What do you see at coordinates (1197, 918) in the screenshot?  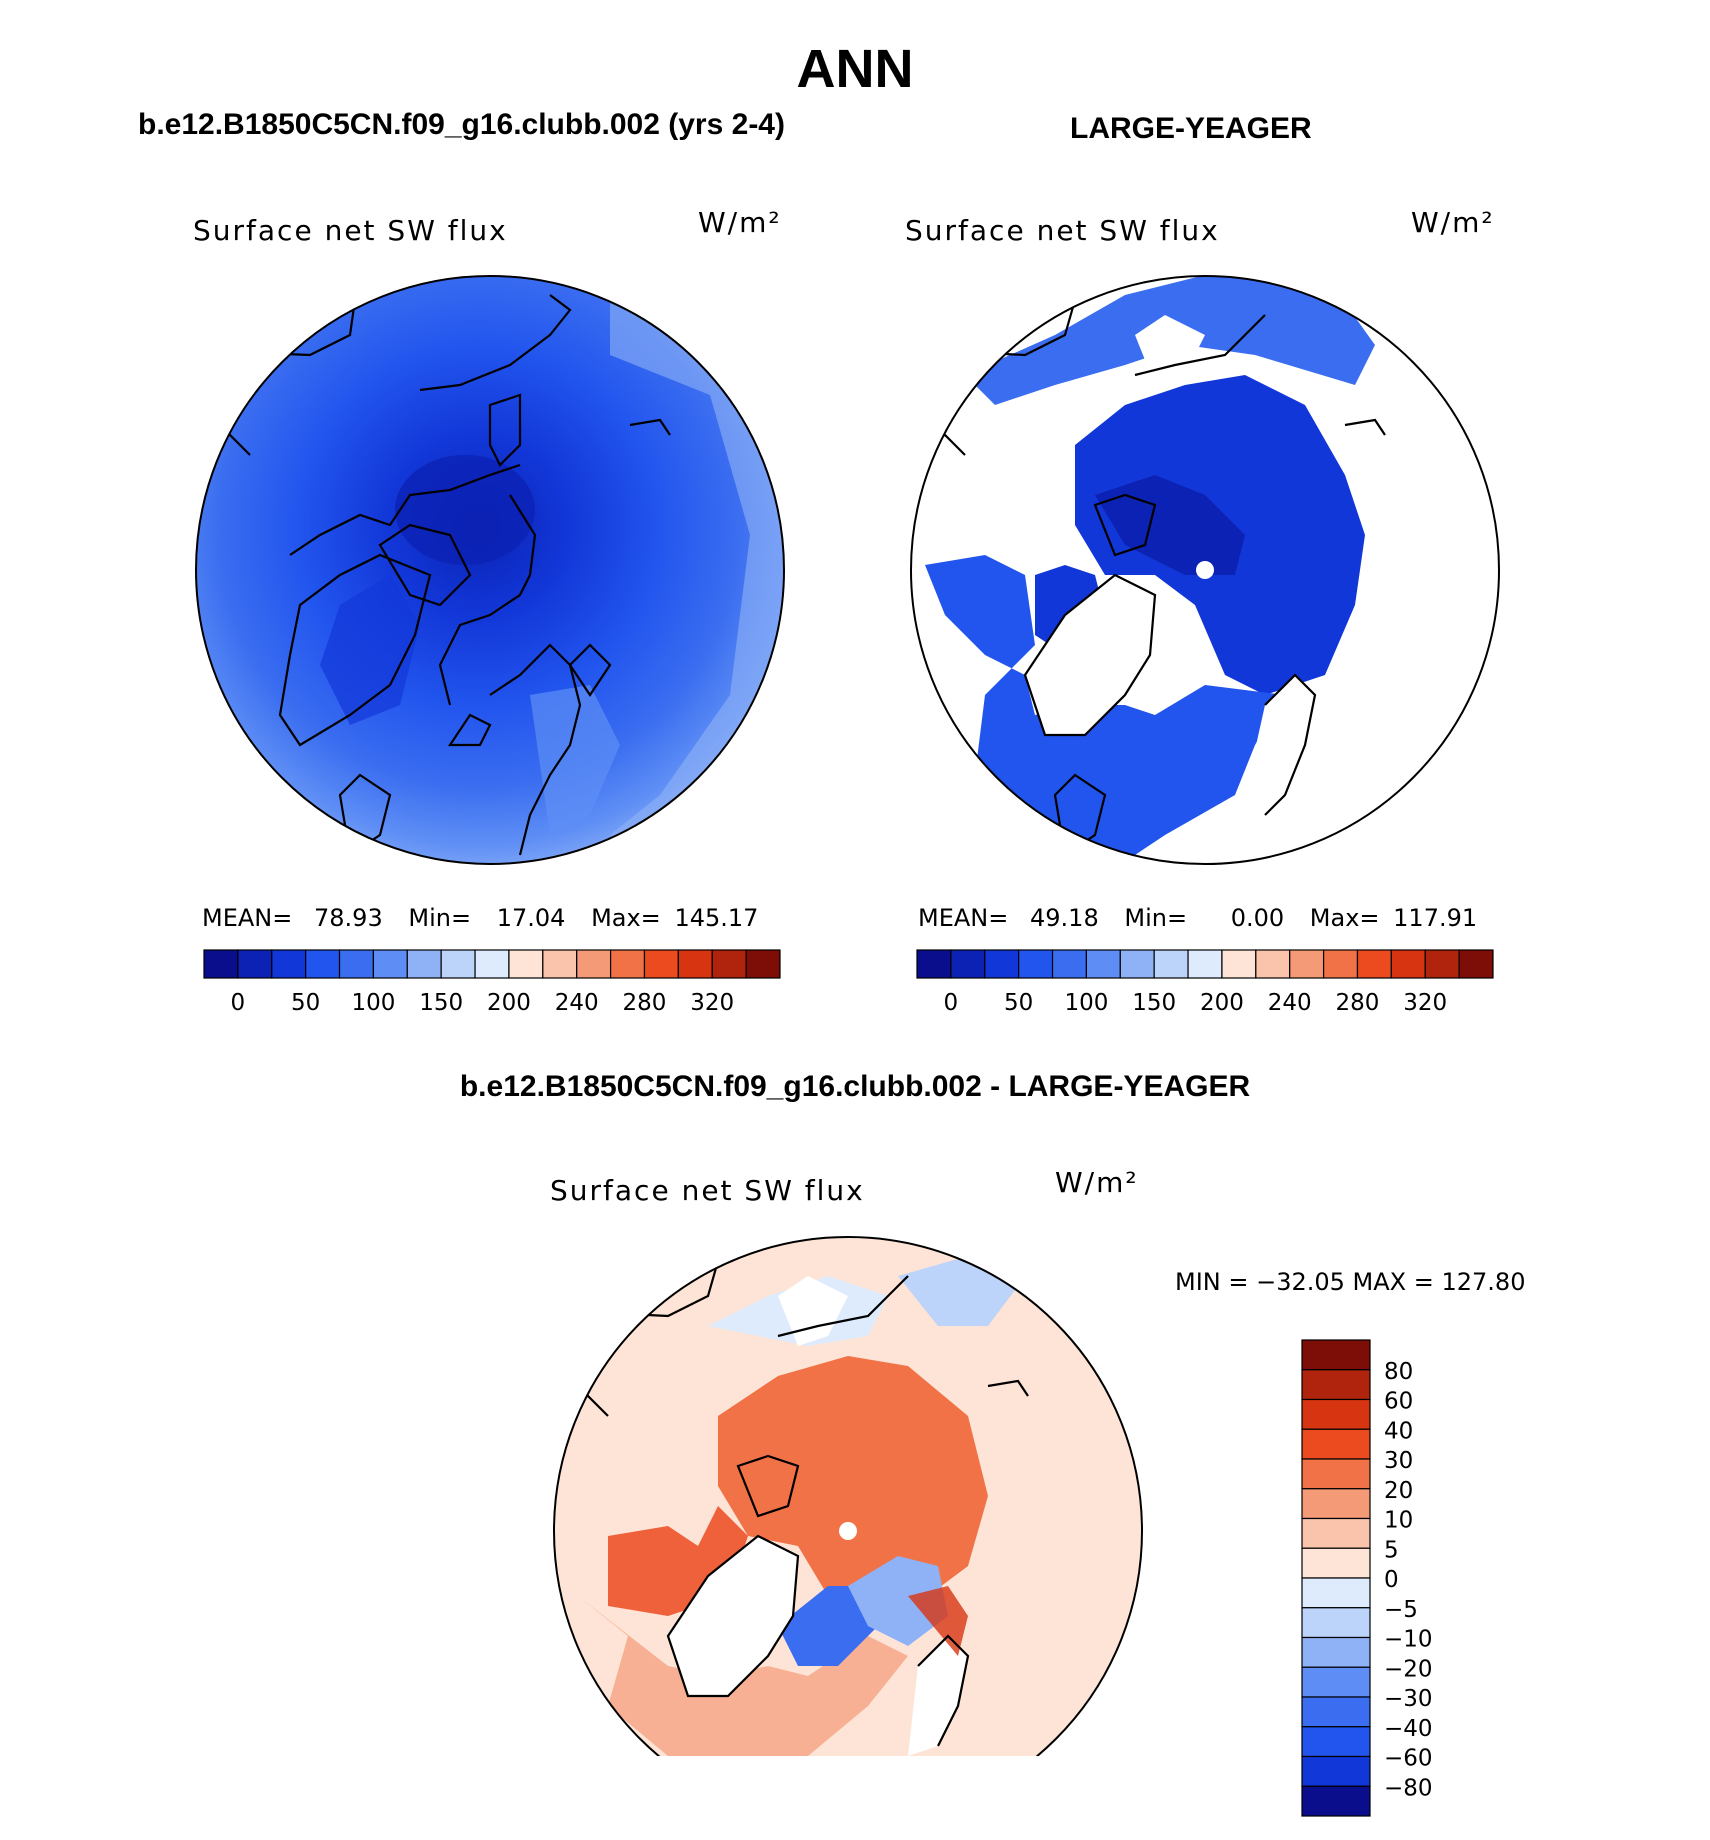 I see `panel2-stats: MEAN= 49.18 Min= 0.00 Max= 117.91` at bounding box center [1197, 918].